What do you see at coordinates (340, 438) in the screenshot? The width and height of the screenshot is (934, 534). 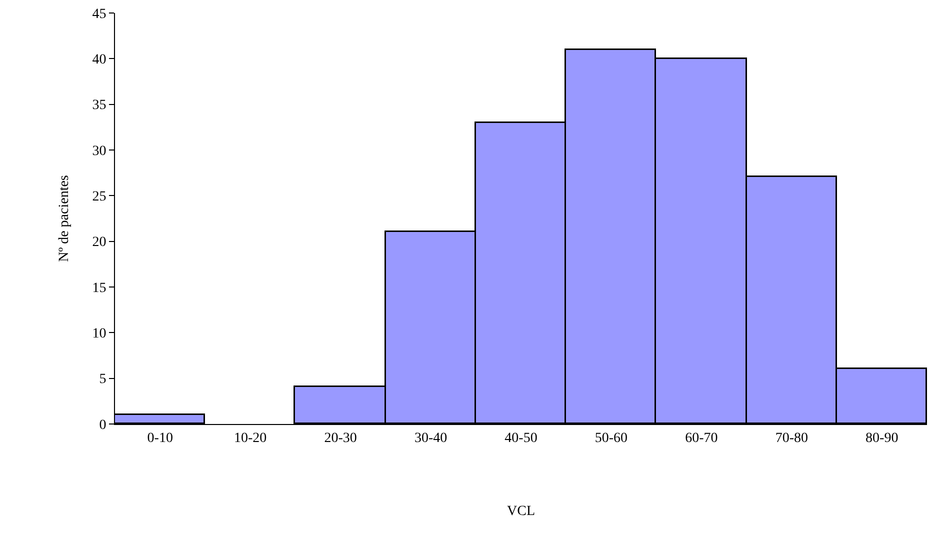 I see `x-tick-label: 20-30` at bounding box center [340, 438].